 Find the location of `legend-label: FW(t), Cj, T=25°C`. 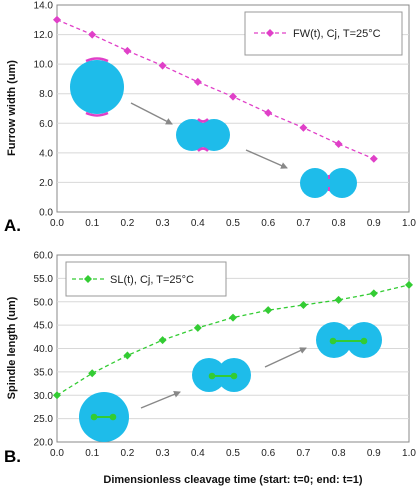

legend-label: FW(t), Cj, T=25°C is located at coordinates (337, 34).